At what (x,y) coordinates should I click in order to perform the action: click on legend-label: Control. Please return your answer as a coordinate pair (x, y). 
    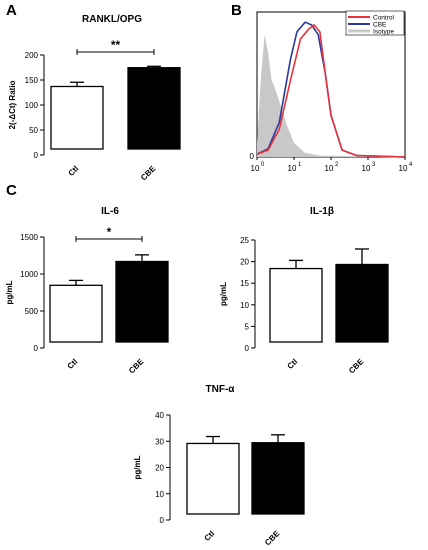
    Looking at the image, I should click on (384, 18).